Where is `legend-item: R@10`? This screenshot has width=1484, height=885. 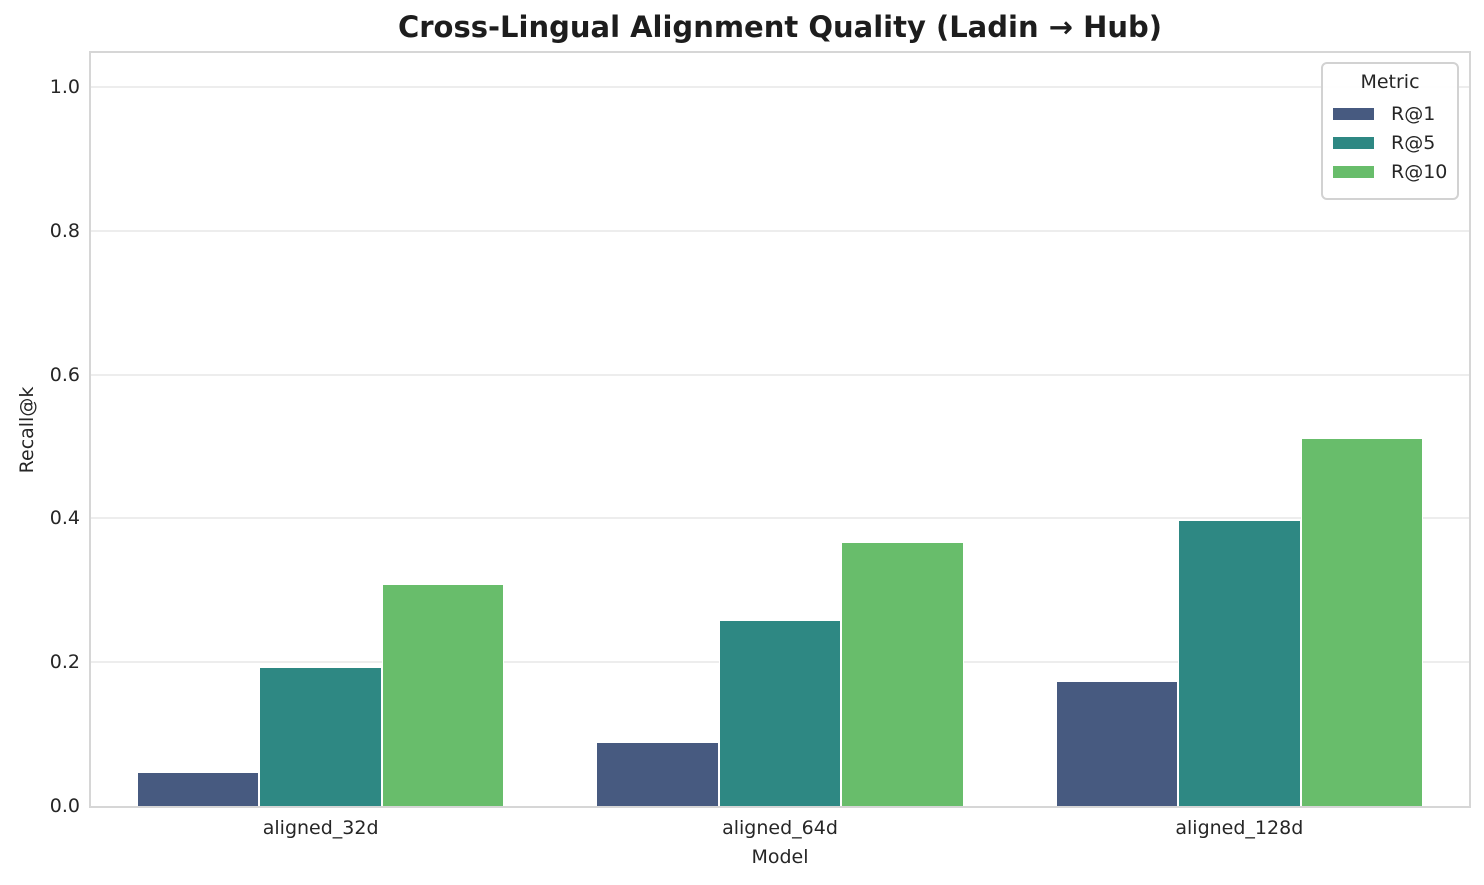
legend-item: R@10 is located at coordinates (1390, 171).